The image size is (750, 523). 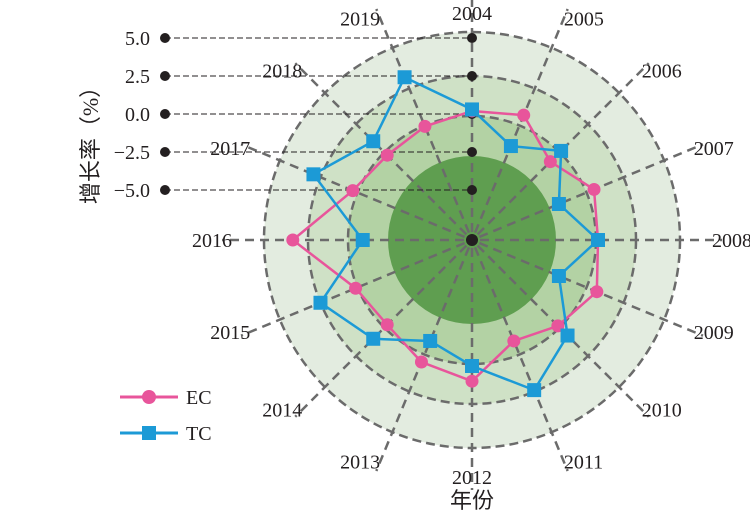 What do you see at coordinates (731, 241) in the screenshot?
I see `category-label-2008: 2008` at bounding box center [731, 241].